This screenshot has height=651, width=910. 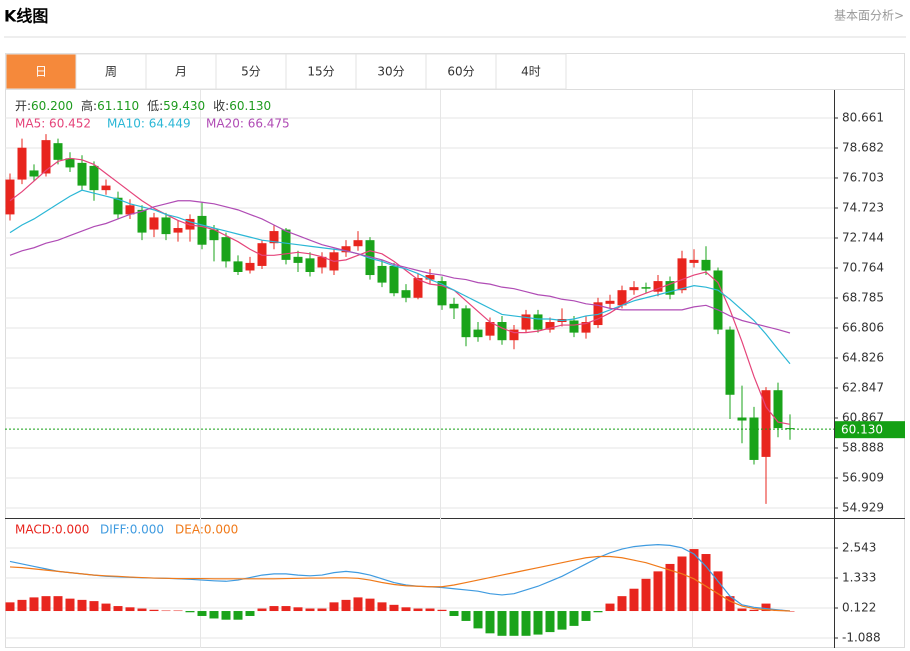 What do you see at coordinates (863, 387) in the screenshot?
I see `y-tick-label: 62.847` at bounding box center [863, 387].